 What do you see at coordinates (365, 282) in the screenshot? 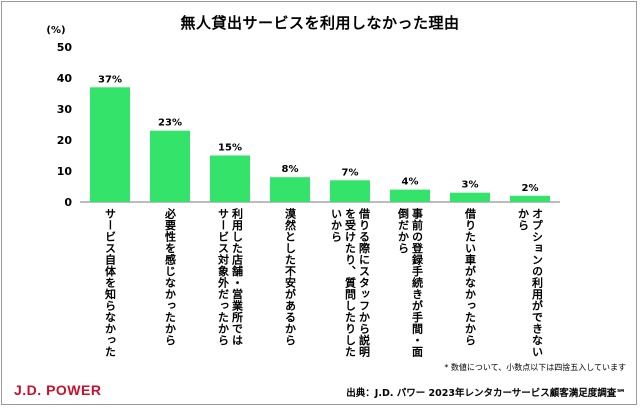
I see `category-label: 借りる際にスタッフから説明` at bounding box center [365, 282].